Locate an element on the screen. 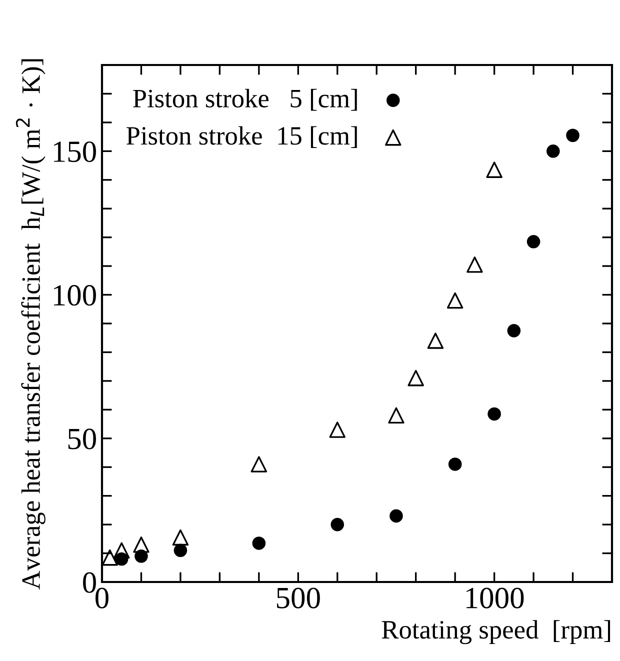 This screenshot has height=661, width=620. x-tick-label: 500 is located at coordinates (298, 598).